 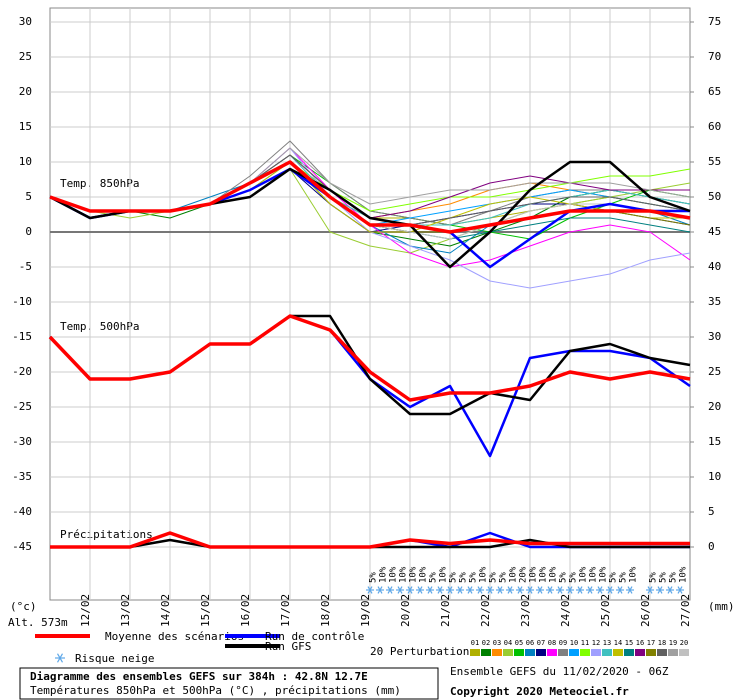 I want to click on y-axis-label: (°c), so click(x=23, y=606).